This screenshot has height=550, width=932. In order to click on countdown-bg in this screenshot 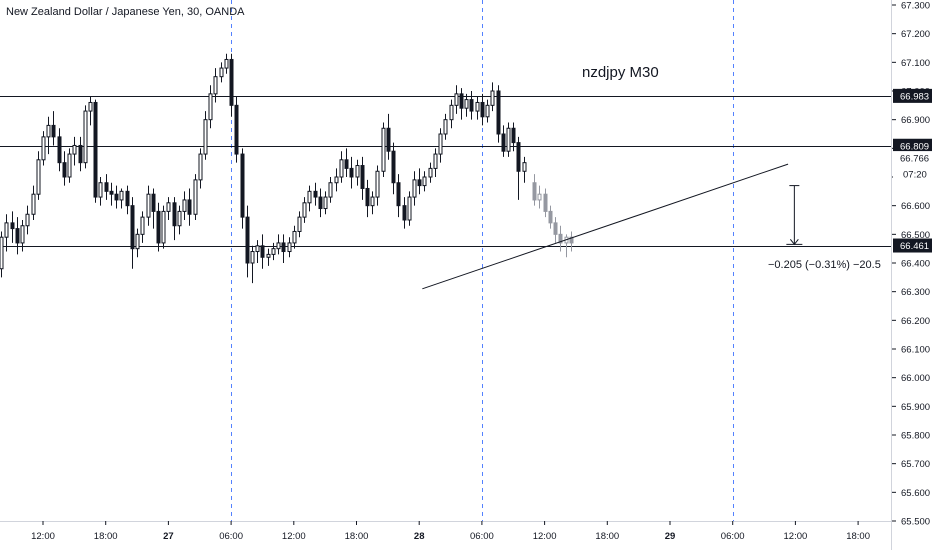, I will do `click(912, 174)`.